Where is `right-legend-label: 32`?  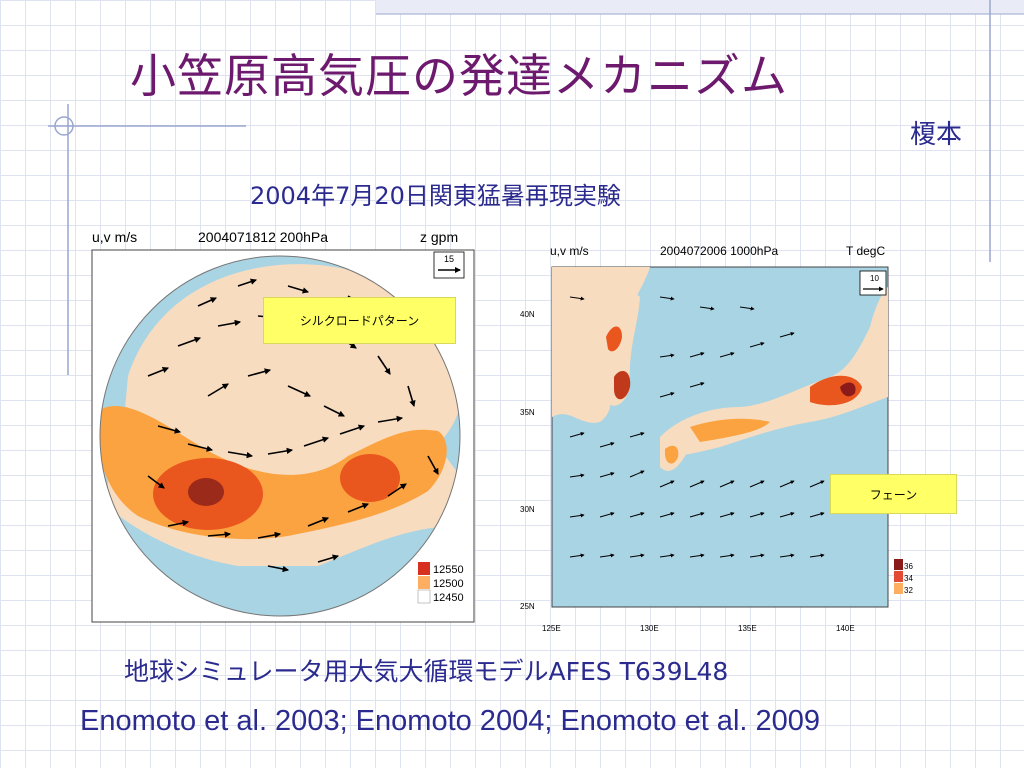
right-legend-label: 32 is located at coordinates (908, 590).